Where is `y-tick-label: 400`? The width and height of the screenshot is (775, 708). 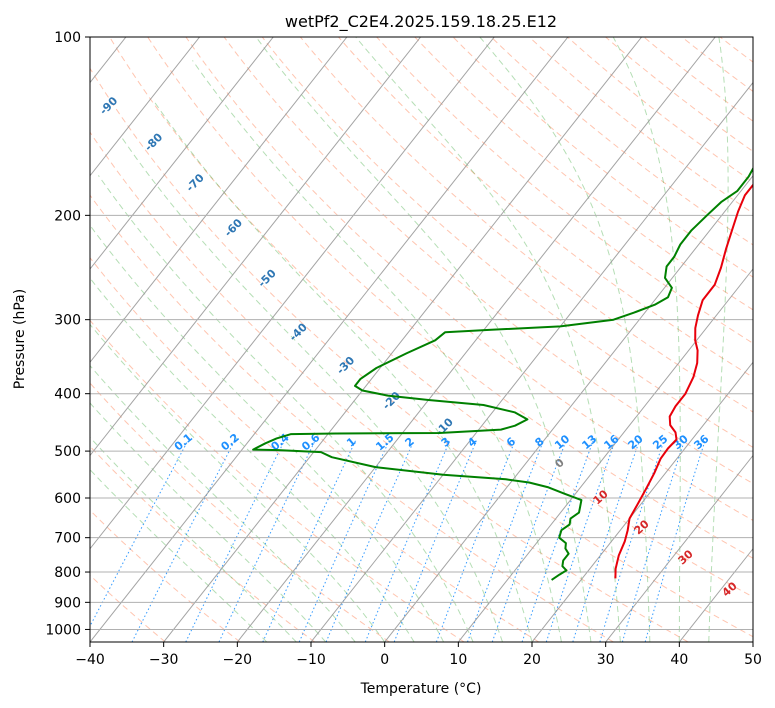
y-tick-label: 400 is located at coordinates (67, 395).